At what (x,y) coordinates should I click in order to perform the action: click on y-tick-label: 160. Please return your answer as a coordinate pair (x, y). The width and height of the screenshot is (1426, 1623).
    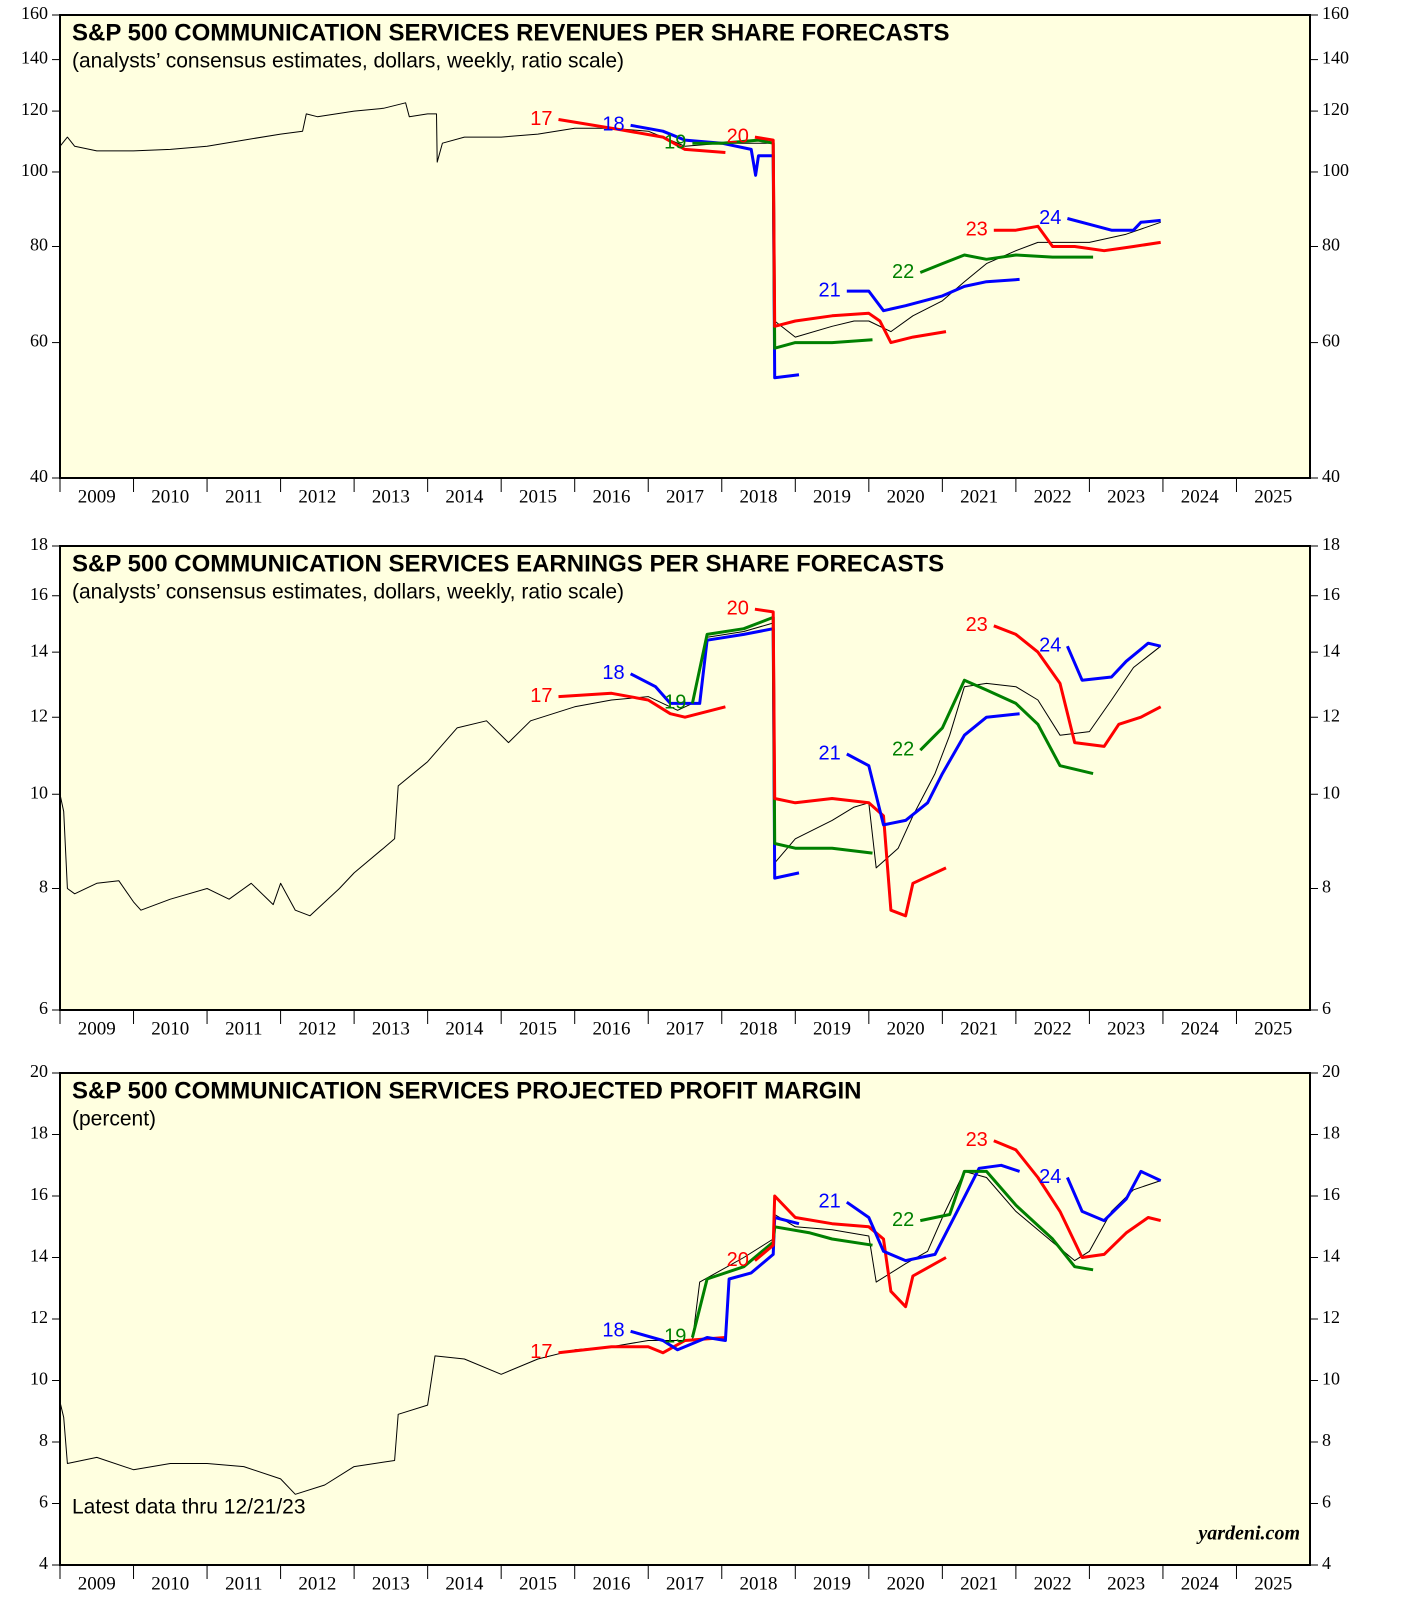
    Looking at the image, I should click on (1335, 13).